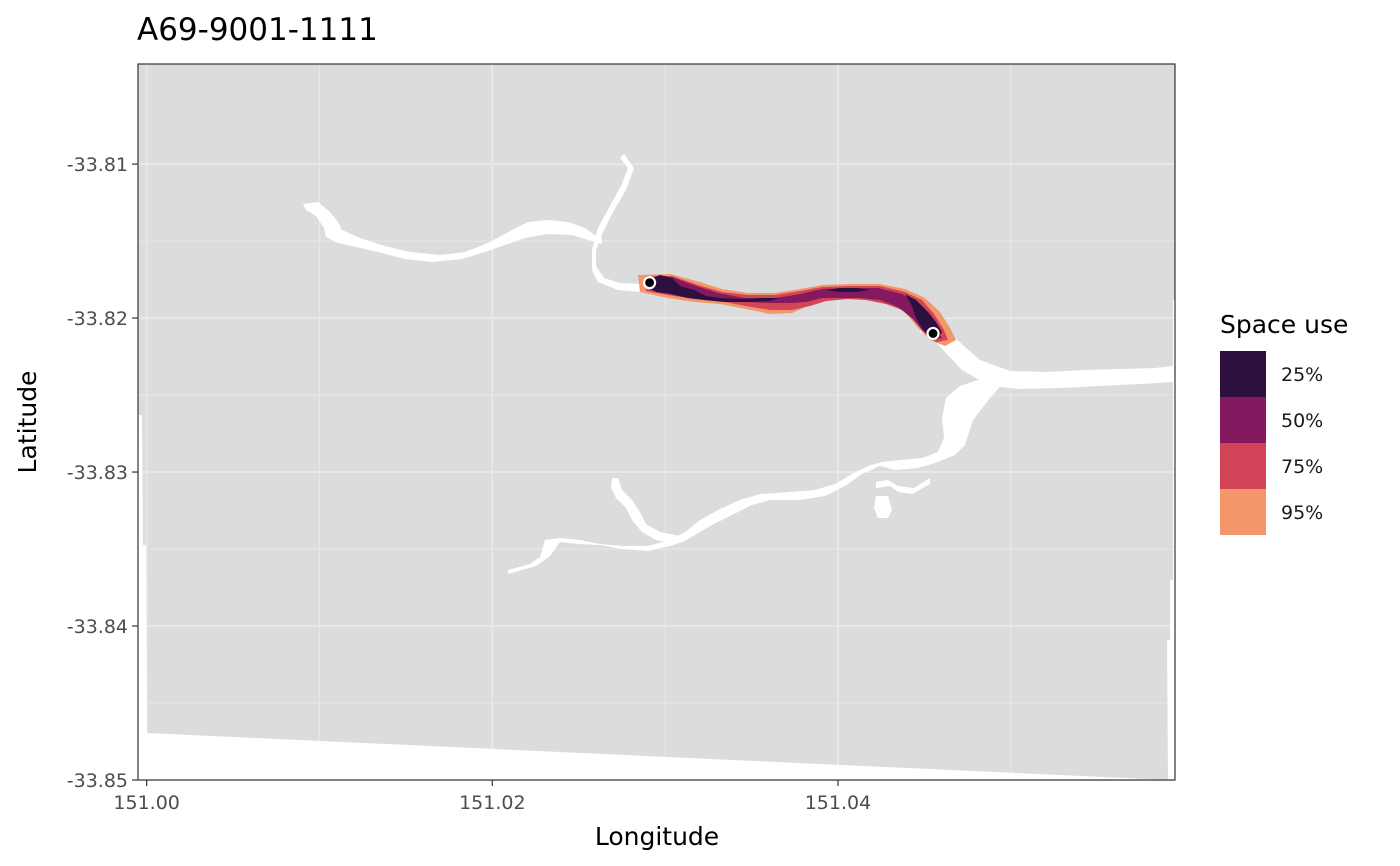 The width and height of the screenshot is (1400, 866). I want to click on legend: Space use 25% 50% 75% 95%, so click(1284, 422).